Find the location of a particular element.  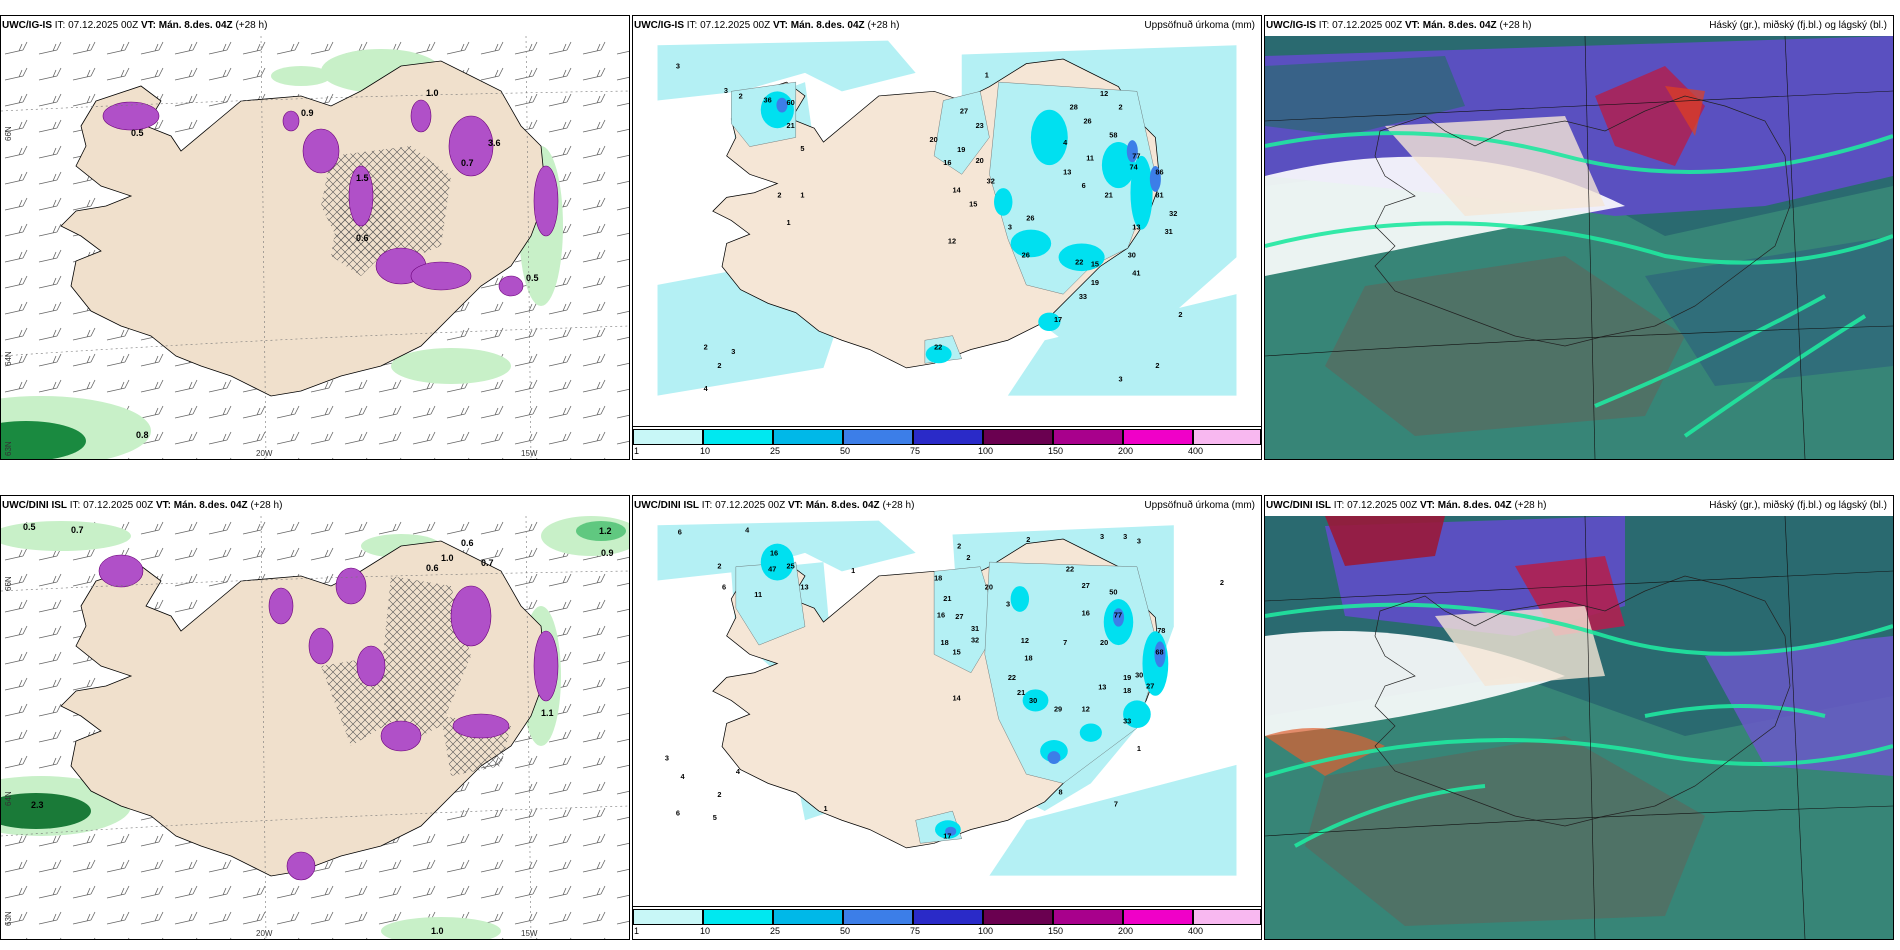

svg-text: 18 is located at coordinates (1127, 690).